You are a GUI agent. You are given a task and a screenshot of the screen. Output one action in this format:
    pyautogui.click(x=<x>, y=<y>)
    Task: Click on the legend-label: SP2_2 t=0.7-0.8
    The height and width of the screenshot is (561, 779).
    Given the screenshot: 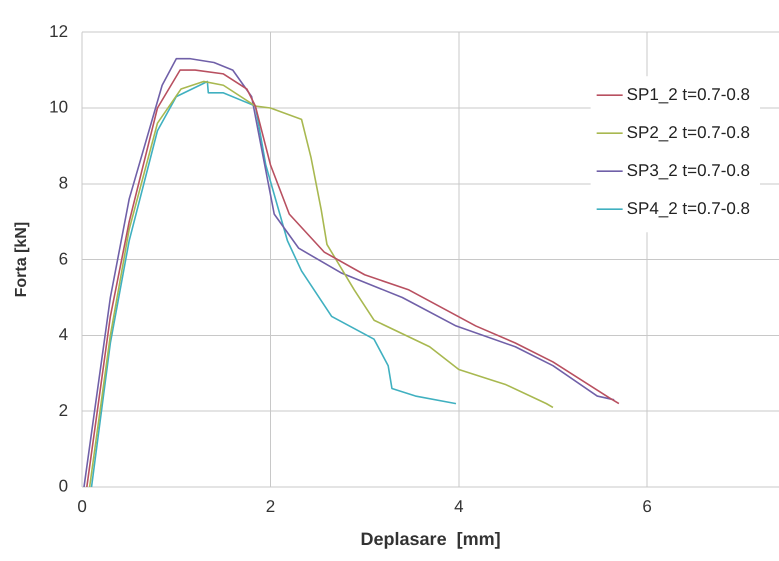 What is the action you would take?
    pyautogui.click(x=688, y=132)
    